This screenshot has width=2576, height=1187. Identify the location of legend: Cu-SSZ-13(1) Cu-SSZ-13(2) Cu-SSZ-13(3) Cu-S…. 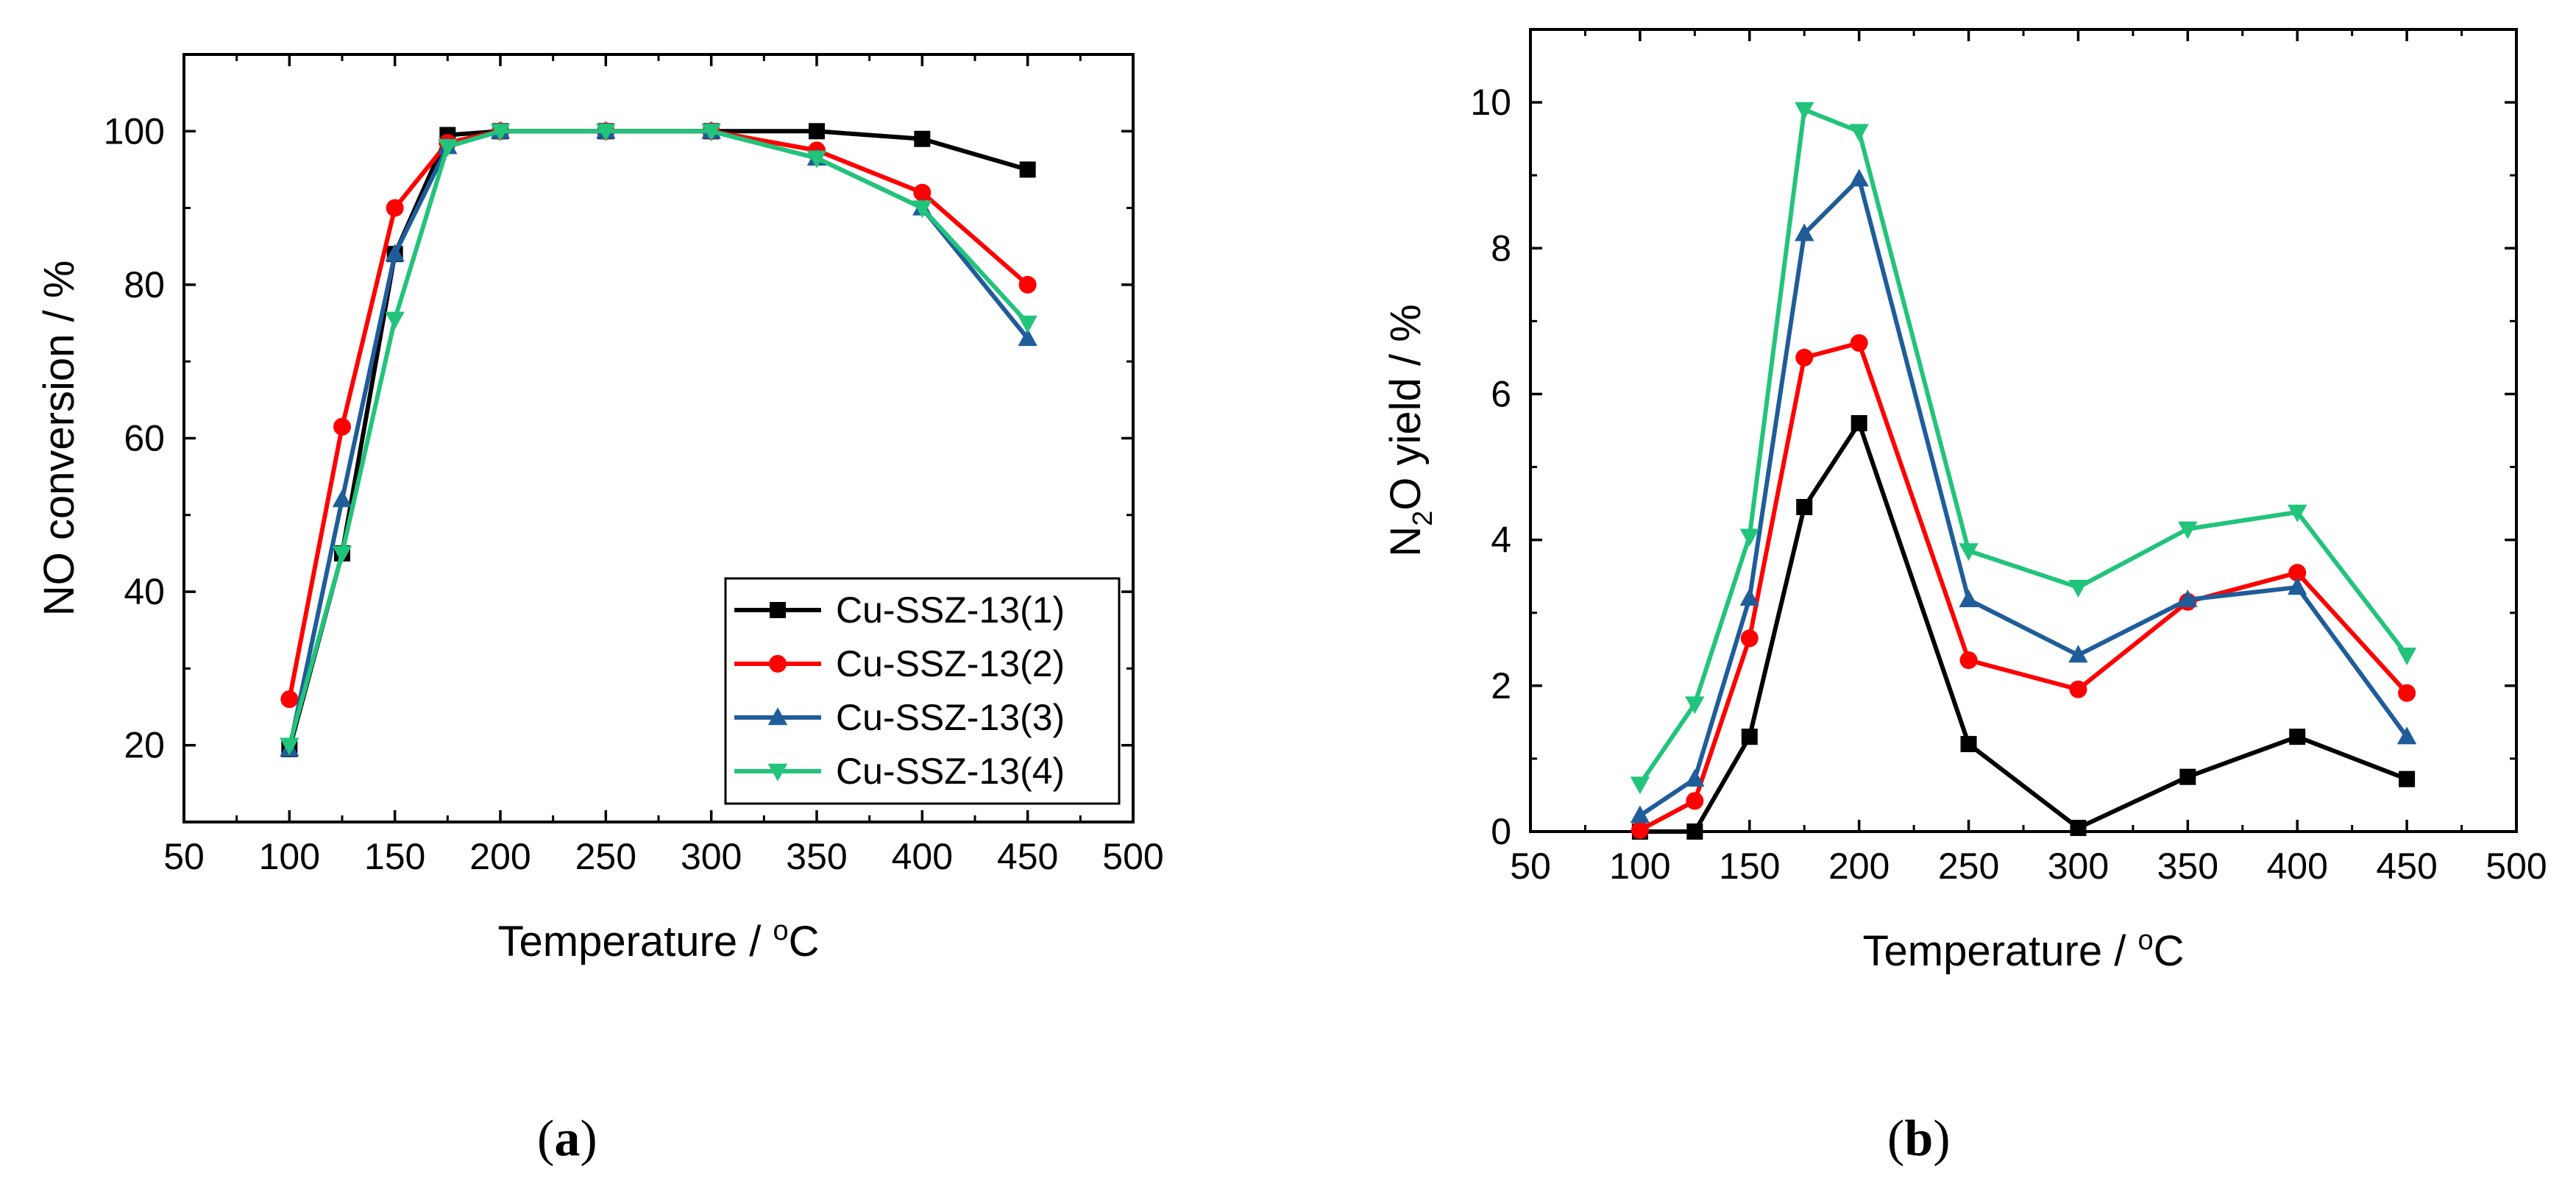
(922, 691).